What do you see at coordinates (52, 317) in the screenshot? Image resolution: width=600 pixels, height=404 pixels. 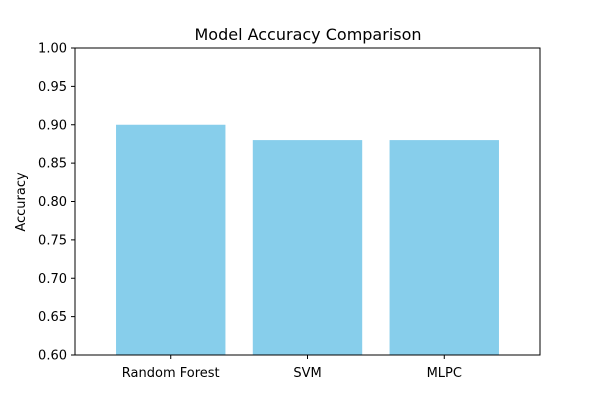 I see `y-tick-label: 0.65` at bounding box center [52, 317].